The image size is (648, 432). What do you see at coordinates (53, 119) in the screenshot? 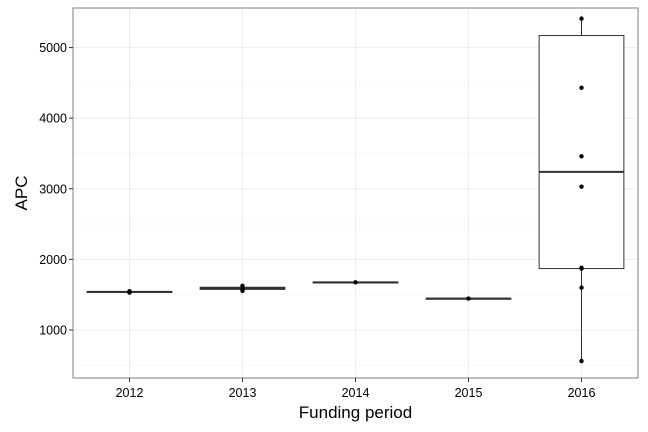
I see `y-tick-label: 4000` at bounding box center [53, 119].